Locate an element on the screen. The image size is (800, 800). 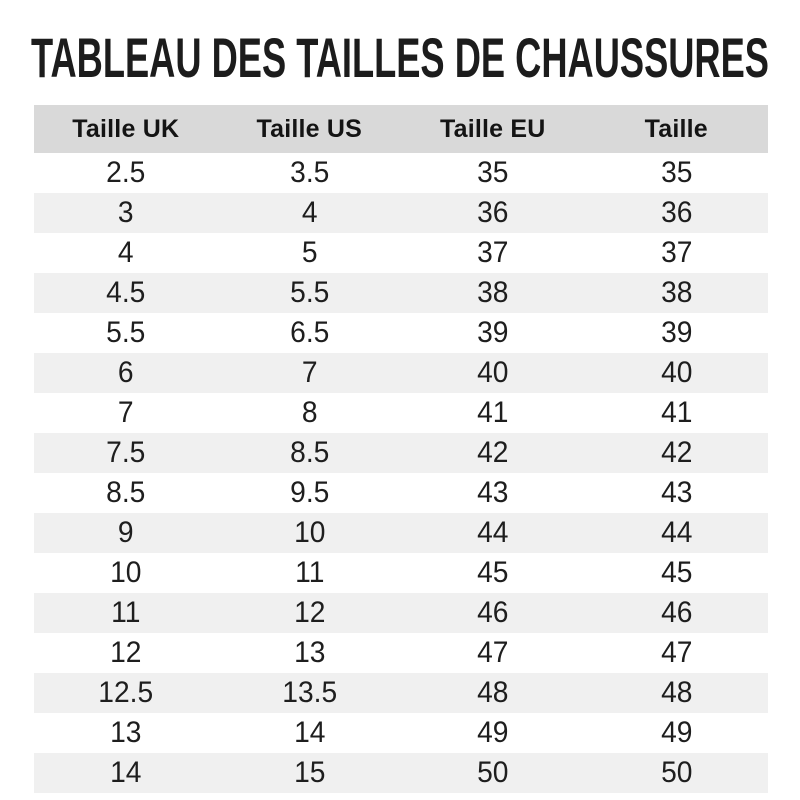
us-size-cell: 8 is located at coordinates (309, 412).